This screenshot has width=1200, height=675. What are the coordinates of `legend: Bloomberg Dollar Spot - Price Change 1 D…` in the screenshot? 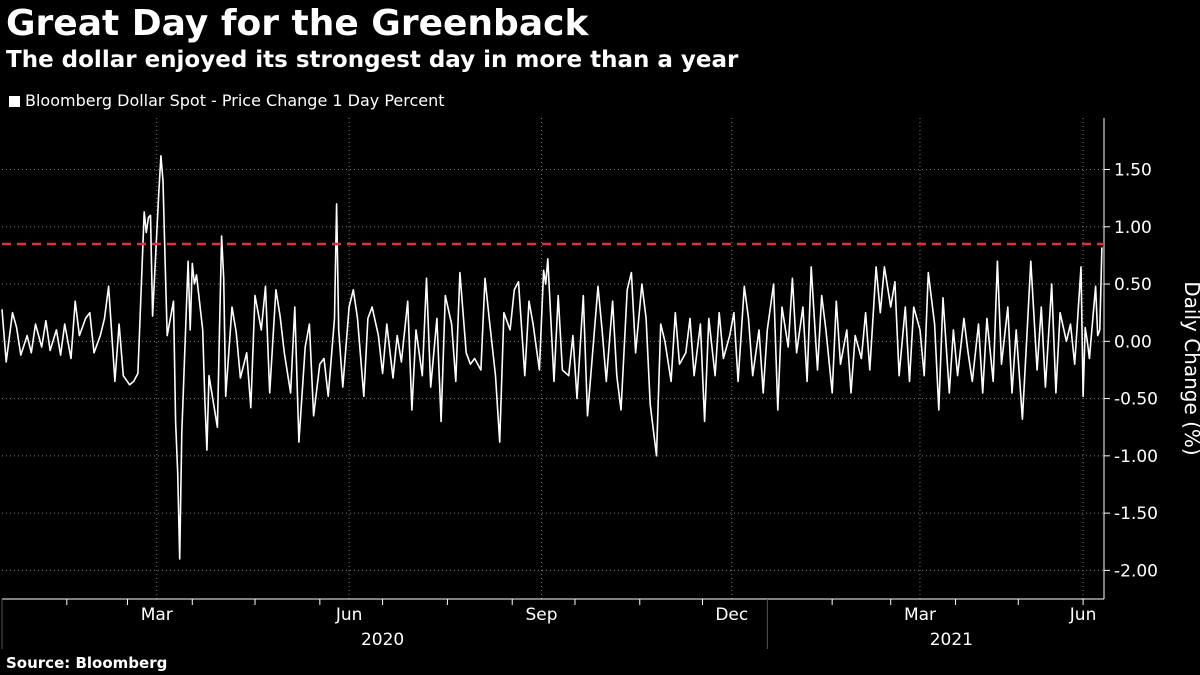 It's located at (227, 101).